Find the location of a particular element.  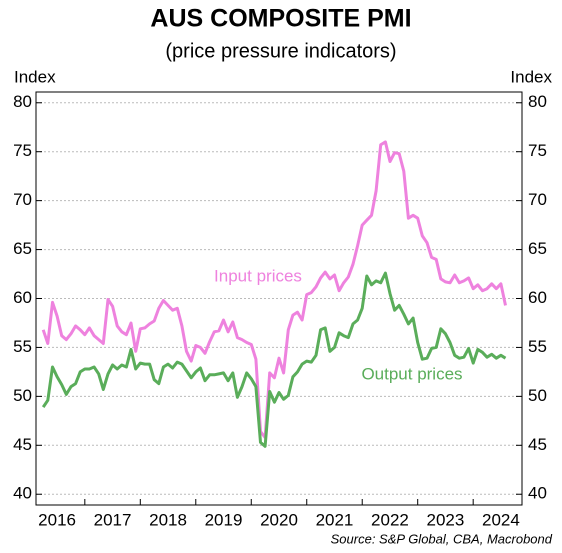

x-tick-label: 2020 is located at coordinates (279, 519).